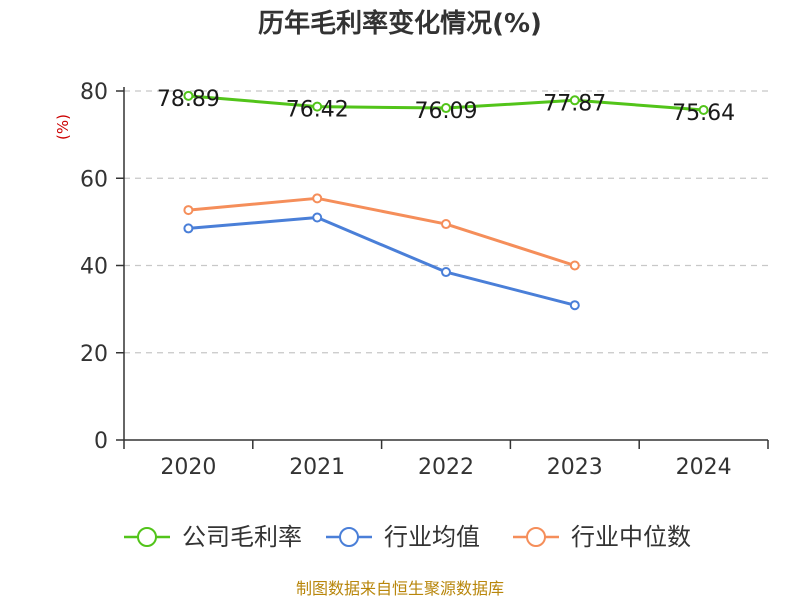 Image resolution: width=800 pixels, height=600 pixels. What do you see at coordinates (101, 441) in the screenshot?
I see `y-tick-label: 0` at bounding box center [101, 441].